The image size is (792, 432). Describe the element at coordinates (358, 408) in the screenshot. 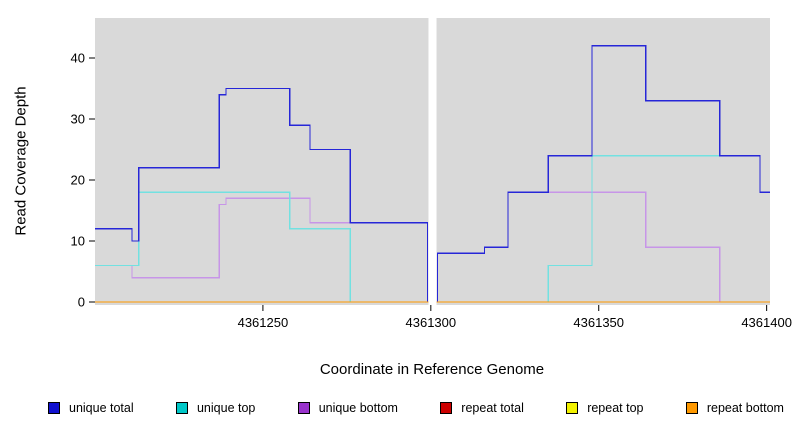

I see `legend-label: unique bottom` at that location.